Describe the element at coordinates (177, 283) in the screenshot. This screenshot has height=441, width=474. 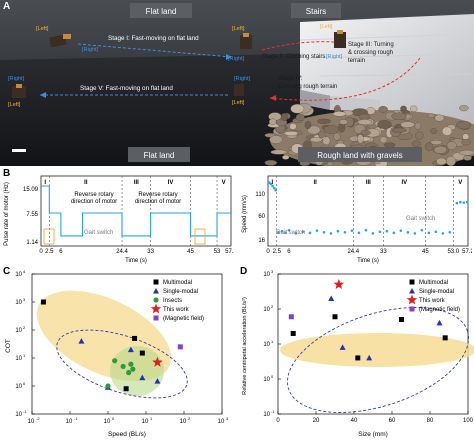
I see `c-legend-label: Multimodal` at that location.